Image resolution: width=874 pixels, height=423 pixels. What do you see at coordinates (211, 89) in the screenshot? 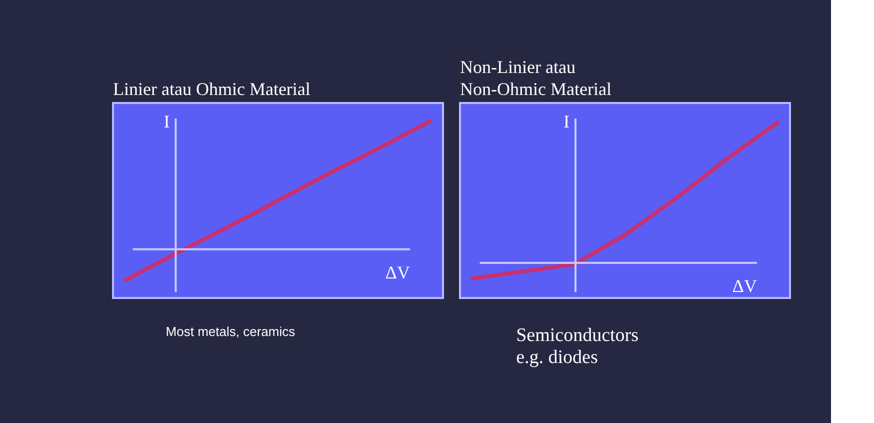
I see `chart-title: Linier atau Ohmic Material` at bounding box center [211, 89].